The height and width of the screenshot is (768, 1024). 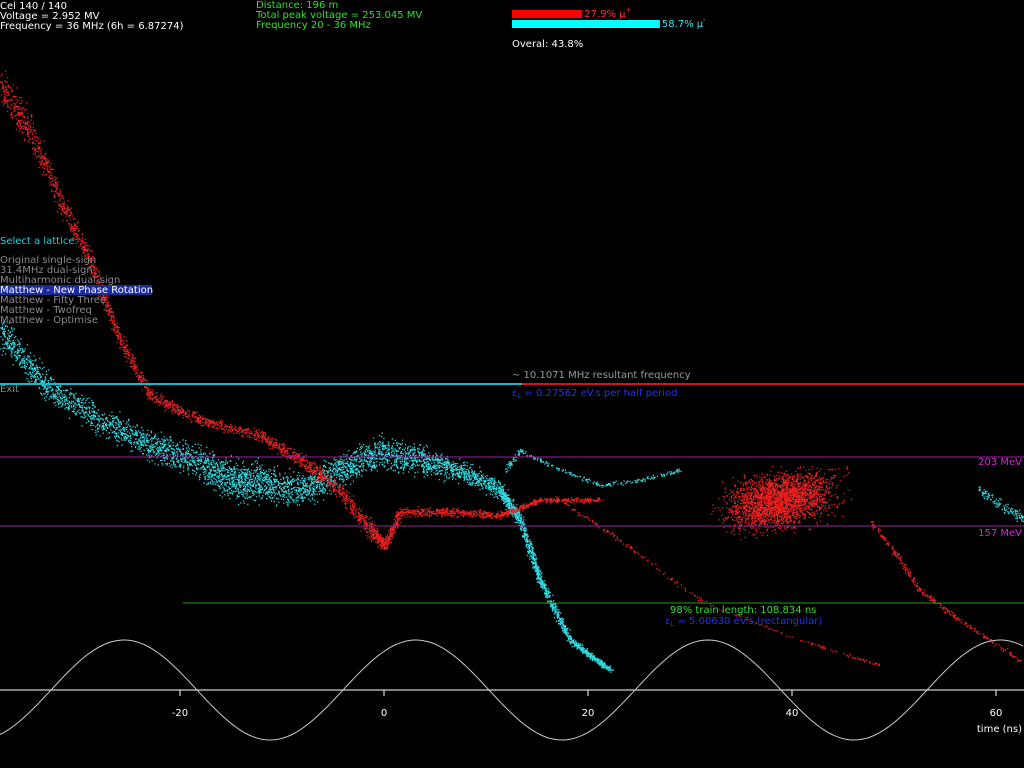 I want to click on cell-text: Cel 140 / 140, so click(x=33, y=6).